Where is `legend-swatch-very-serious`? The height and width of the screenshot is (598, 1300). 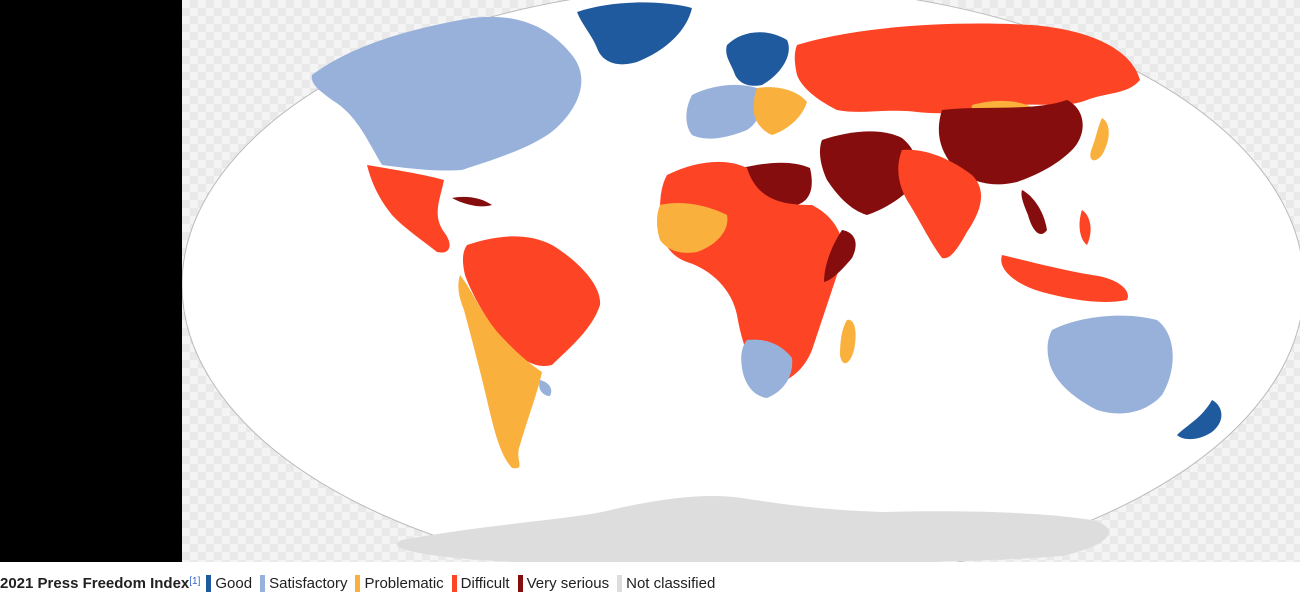
legend-swatch-very-serious is located at coordinates (520, 583).